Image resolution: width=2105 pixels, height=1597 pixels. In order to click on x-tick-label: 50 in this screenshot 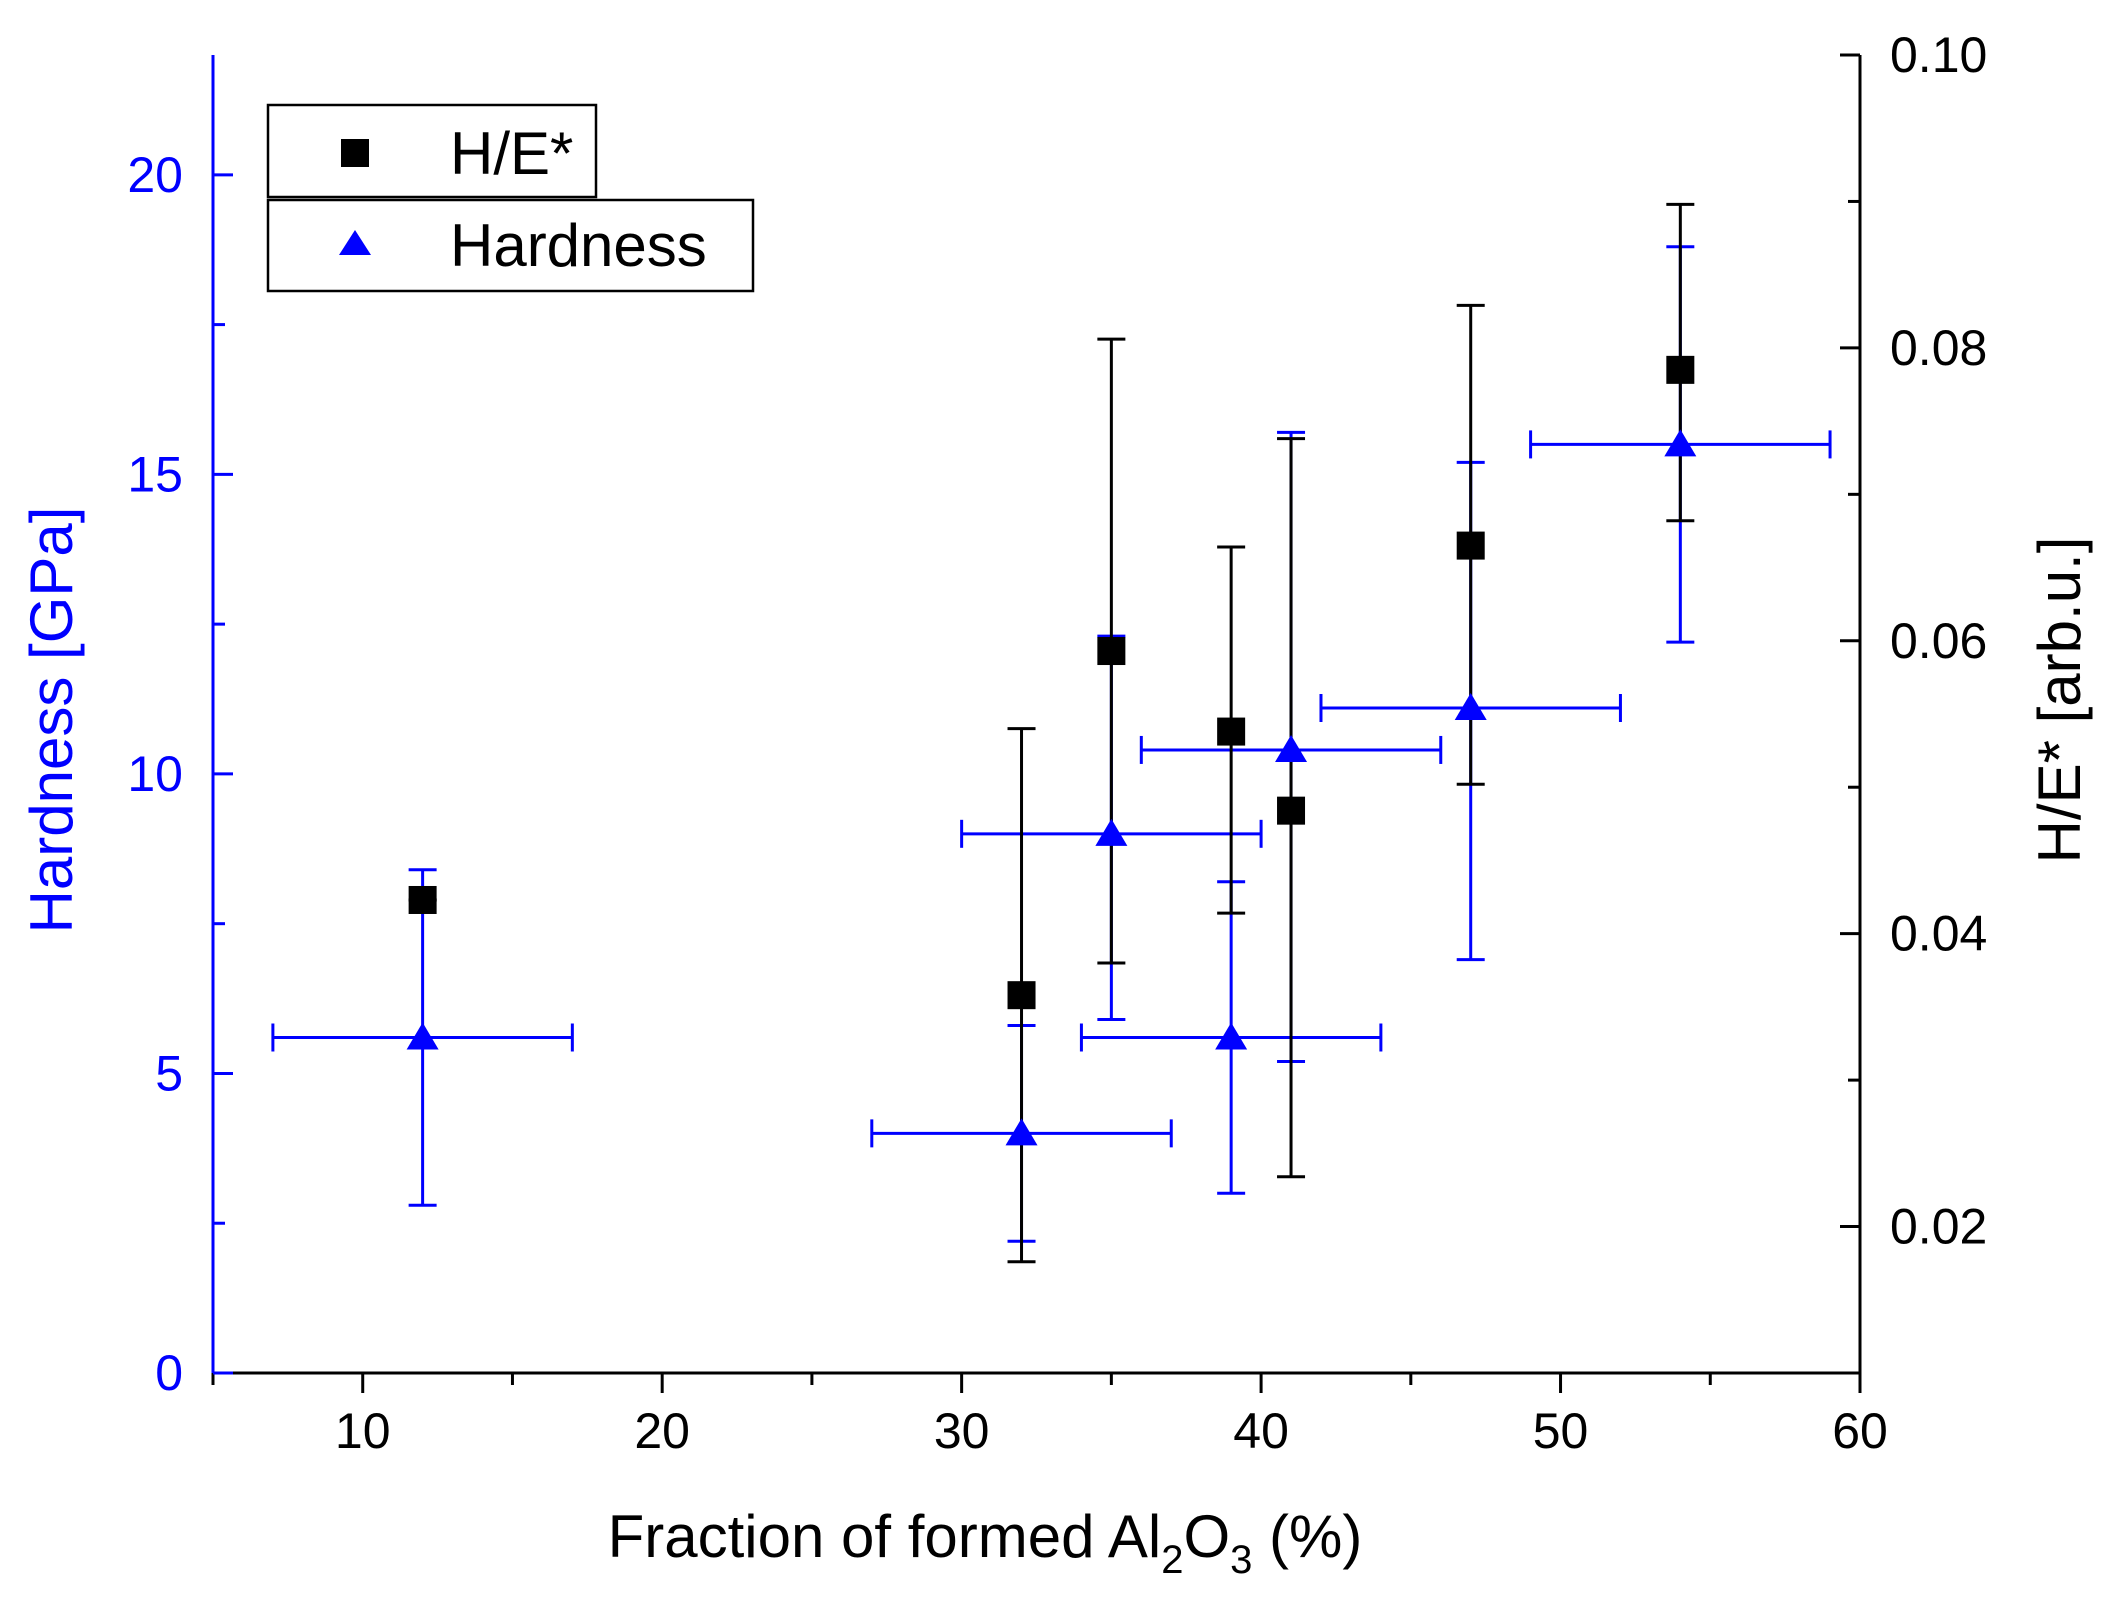, I will do `click(1561, 1431)`.